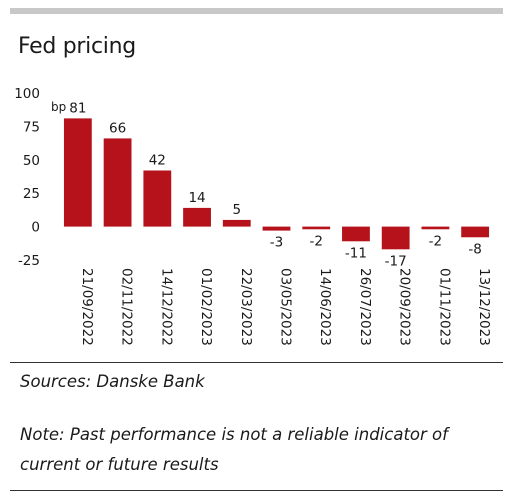  Describe the element at coordinates (31, 127) in the screenshot. I see `y-tick-label: 75` at that location.